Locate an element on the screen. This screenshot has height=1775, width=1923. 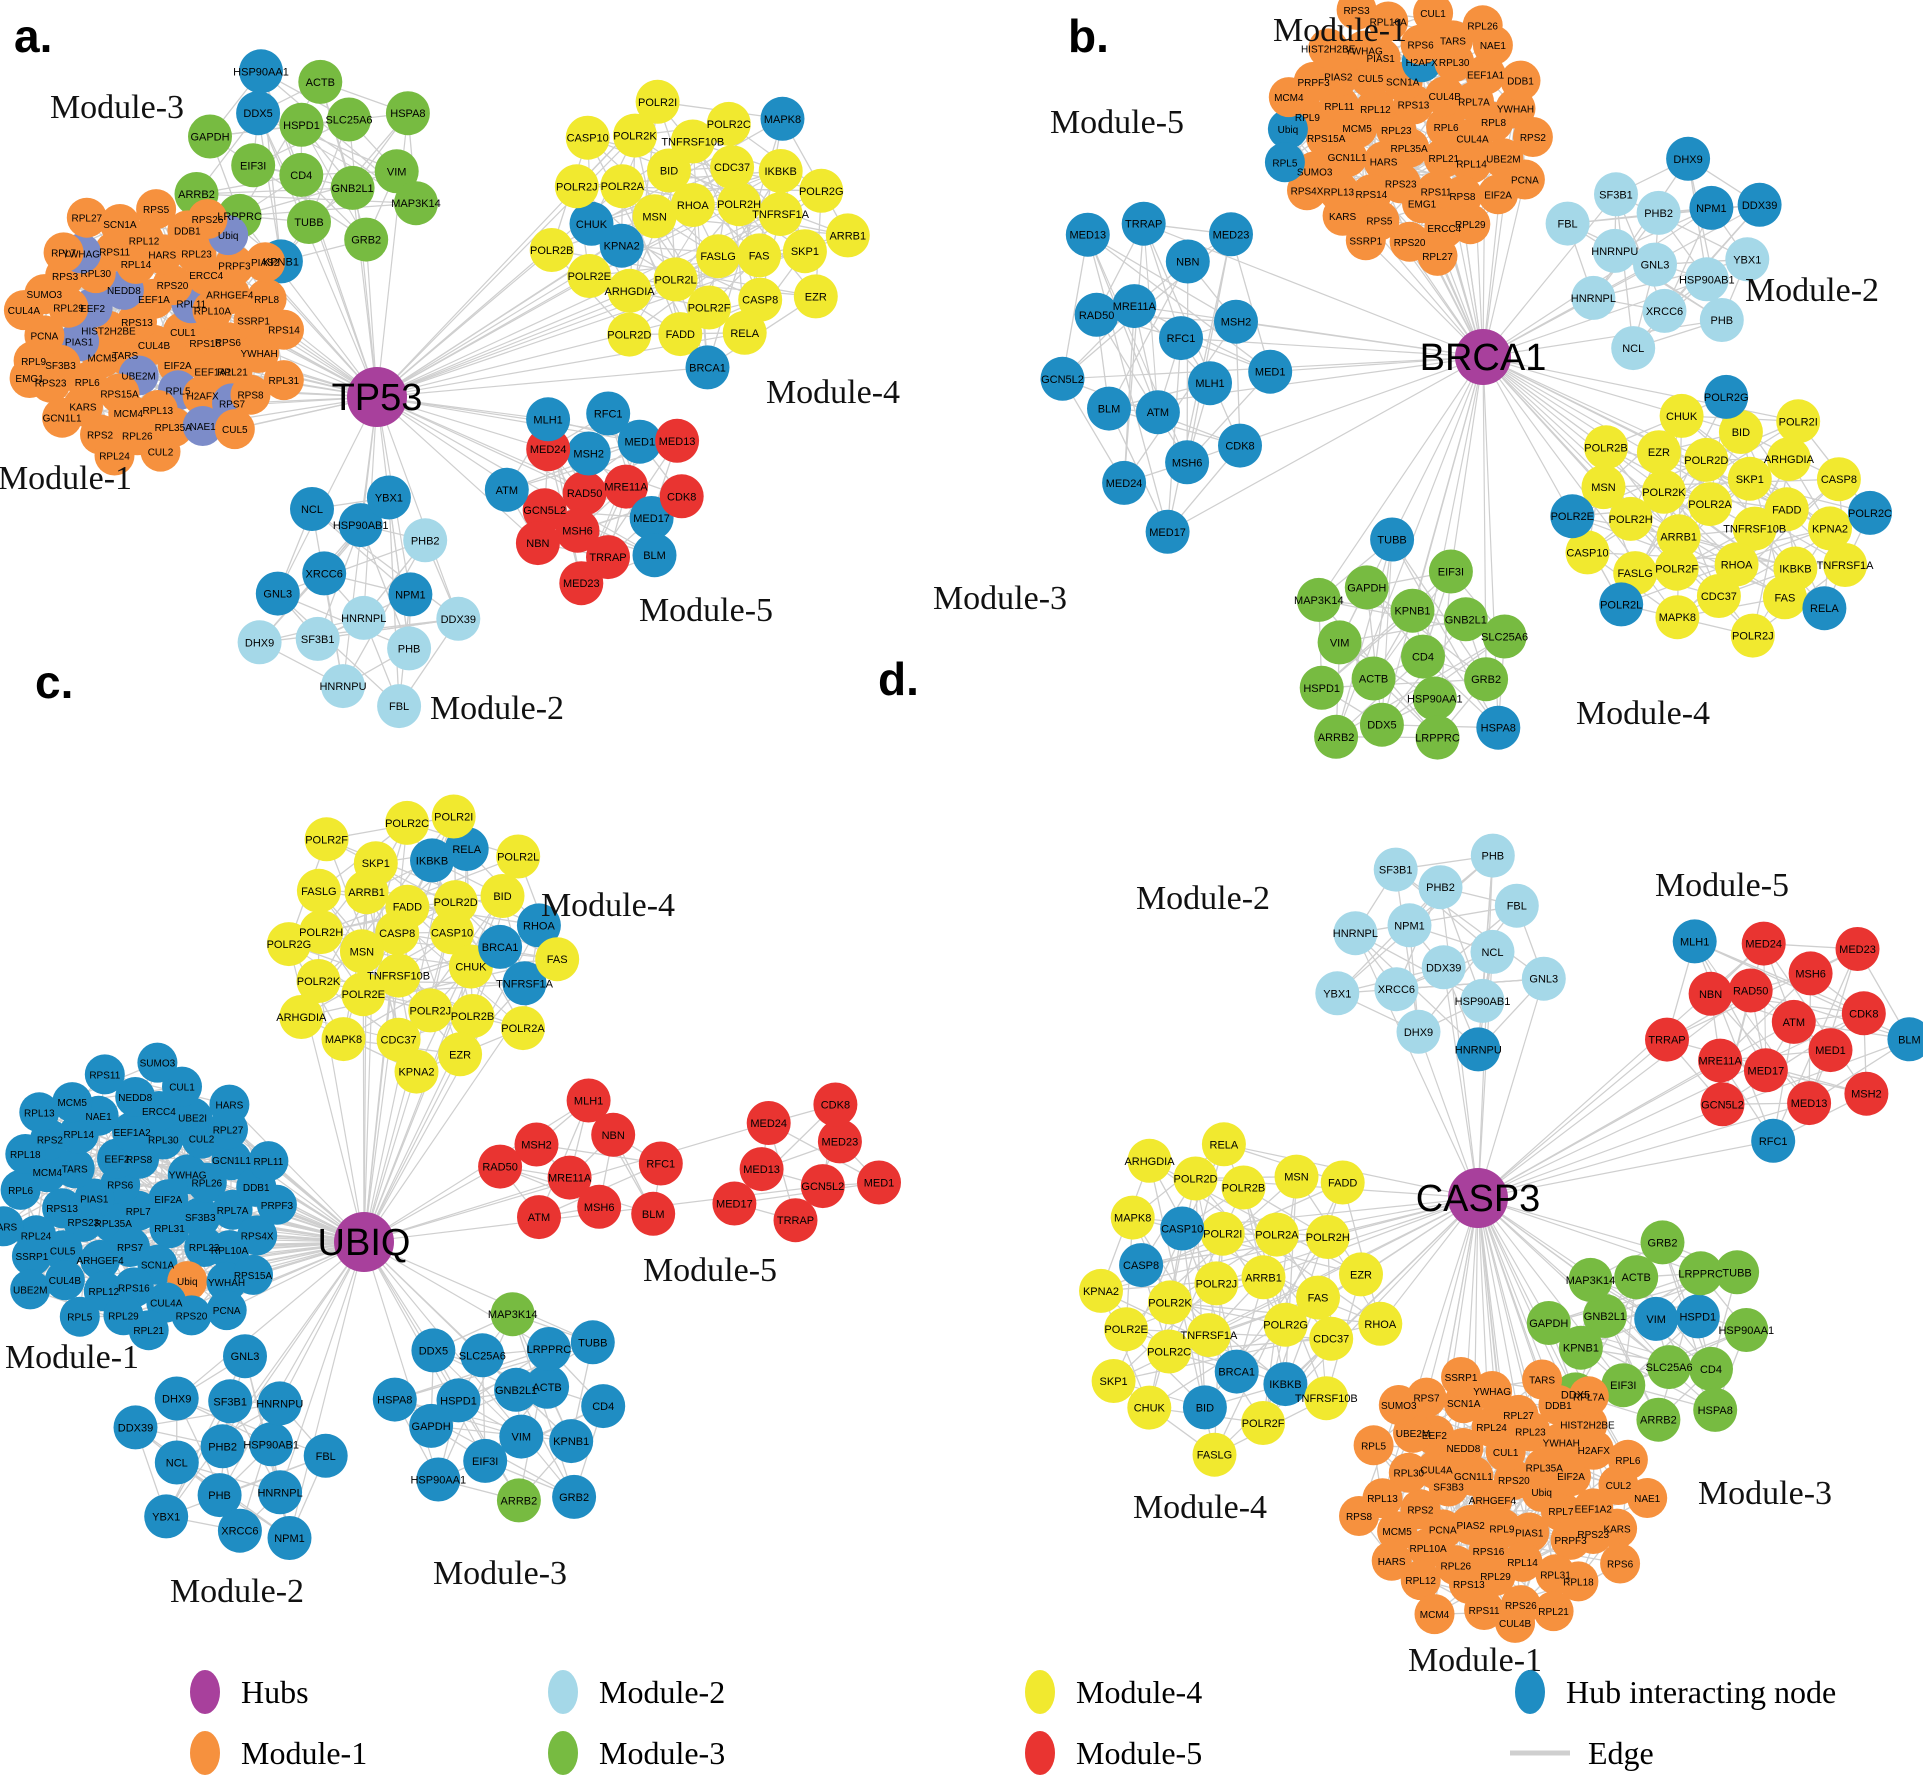
node-EZR is located at coordinates (460, 1054).